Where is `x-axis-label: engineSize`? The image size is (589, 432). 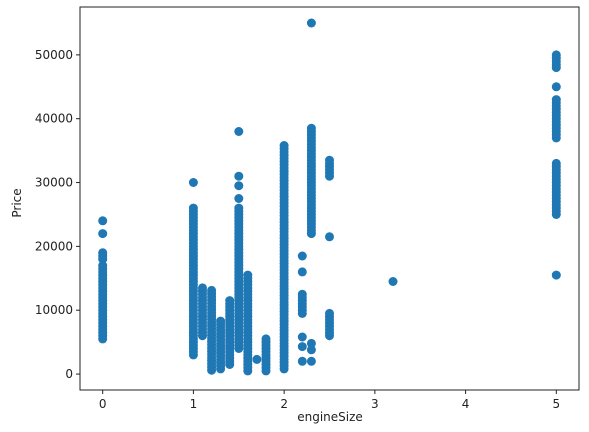 x-axis-label: engineSize is located at coordinates (330, 417).